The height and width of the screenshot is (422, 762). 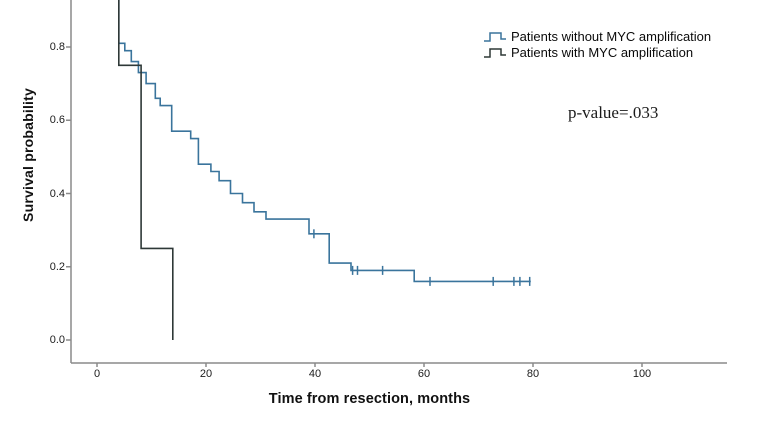 What do you see at coordinates (533, 374) in the screenshot?
I see `x-tick-label: 80` at bounding box center [533, 374].